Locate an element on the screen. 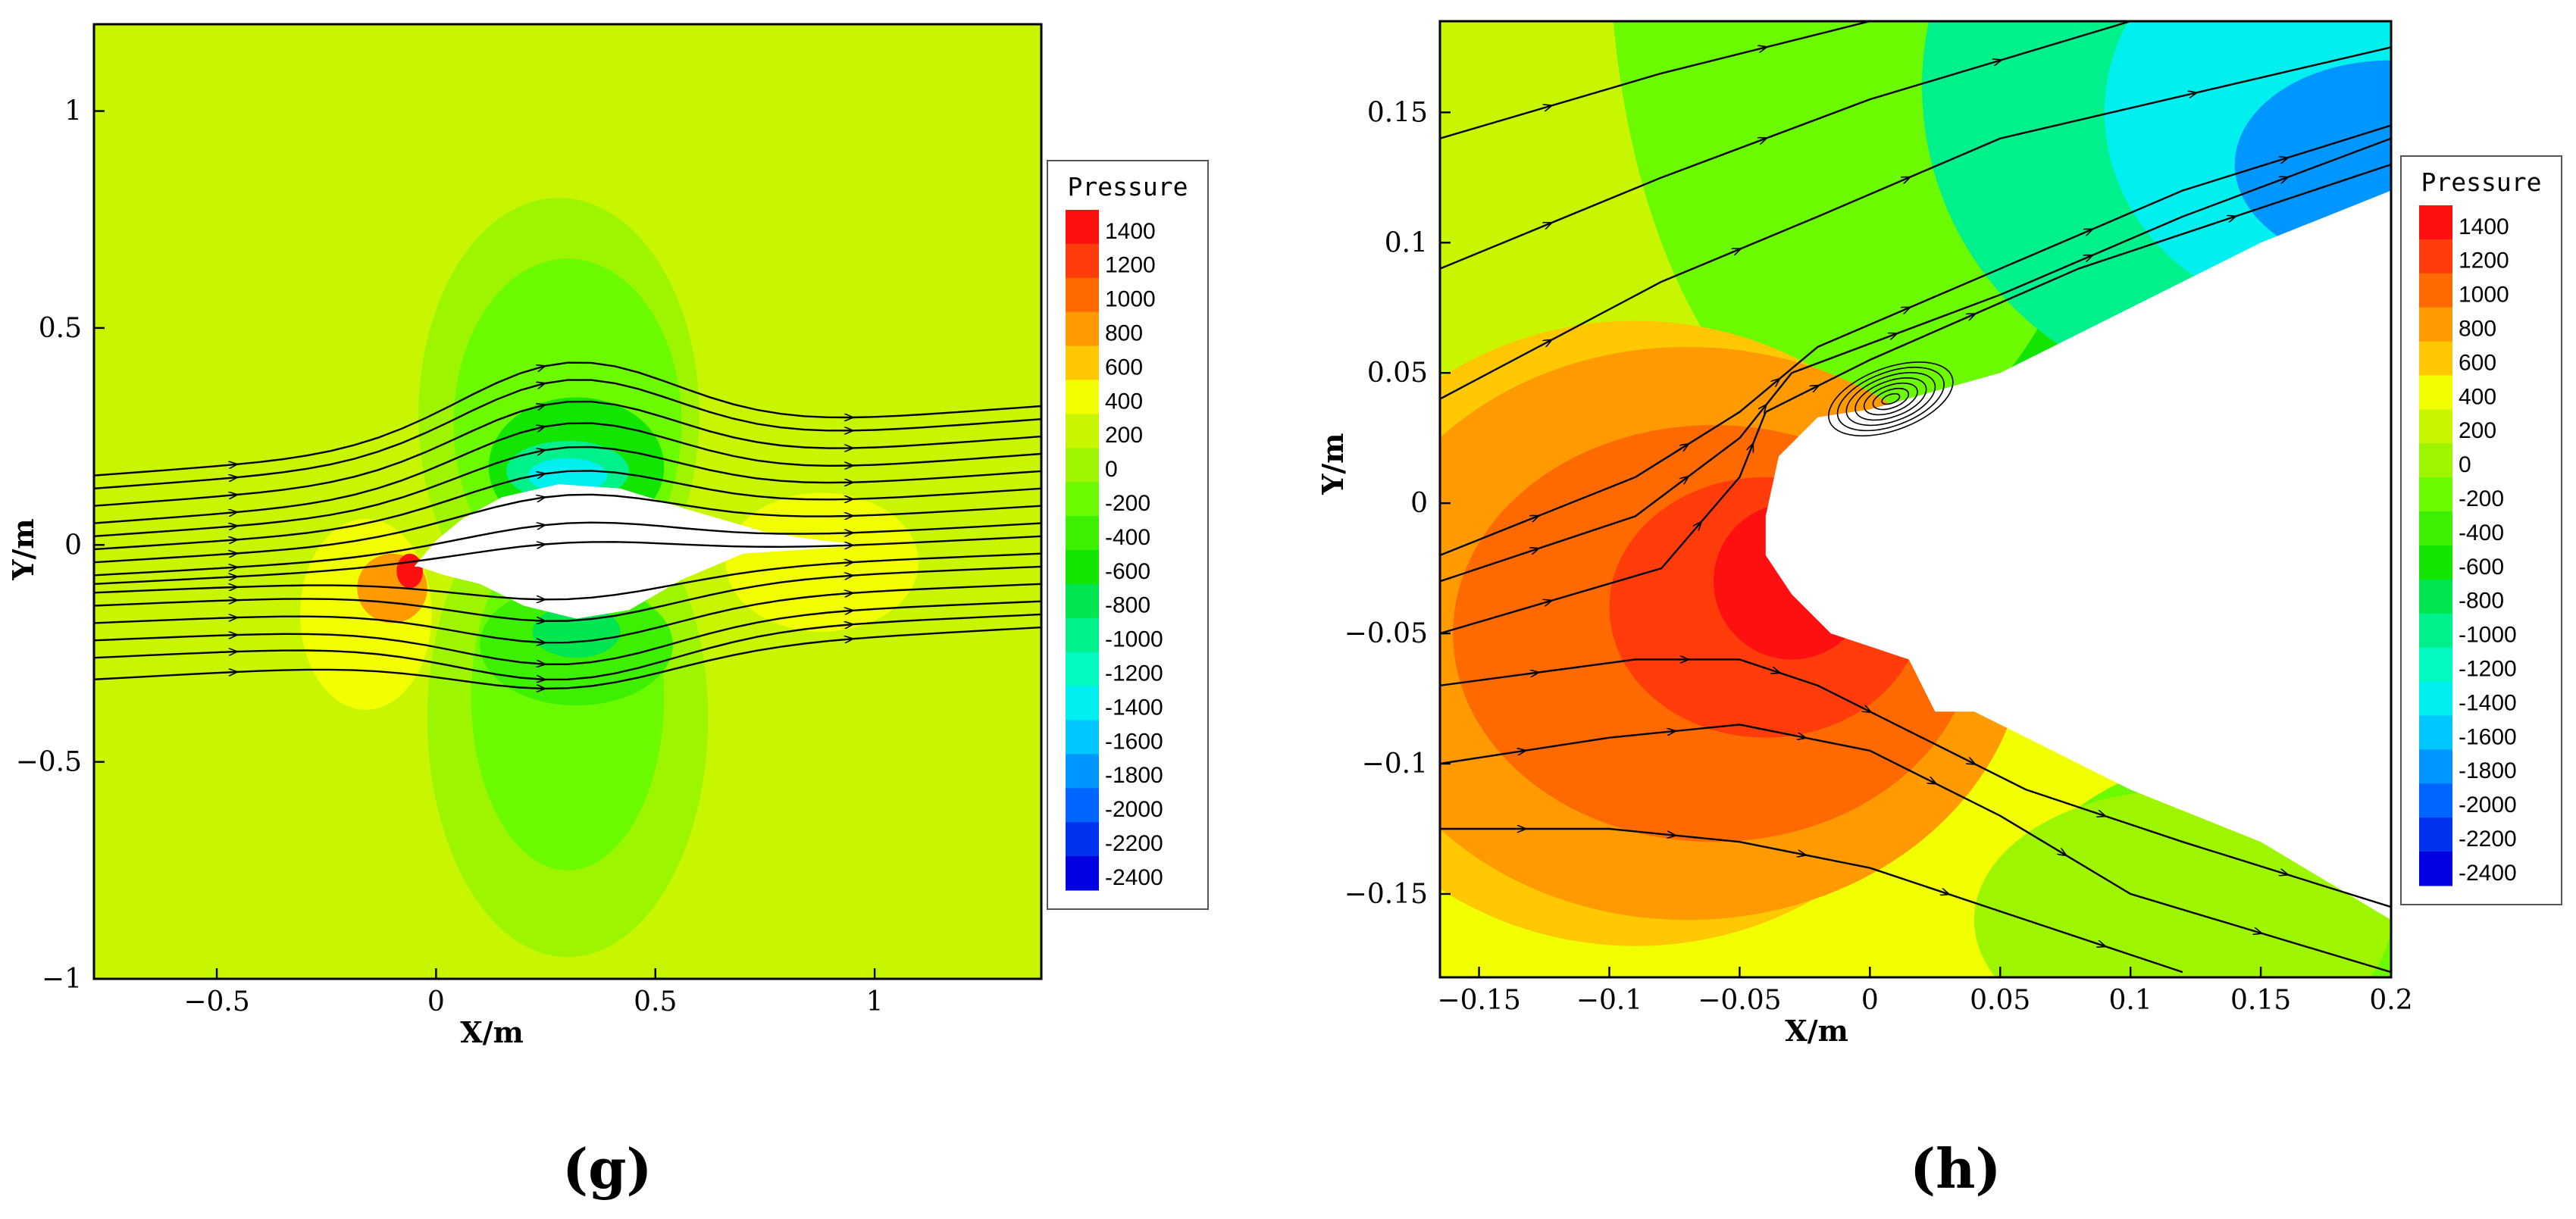 This screenshot has width=2576, height=1219. x-tick-label: 0 is located at coordinates (436, 1001).